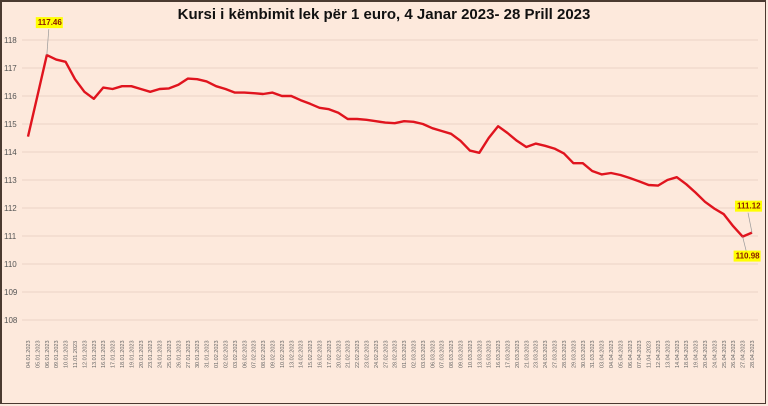  Describe the element at coordinates (556, 354) in the screenshot. I see `x-tick-label: 27.03.2023` at that location.